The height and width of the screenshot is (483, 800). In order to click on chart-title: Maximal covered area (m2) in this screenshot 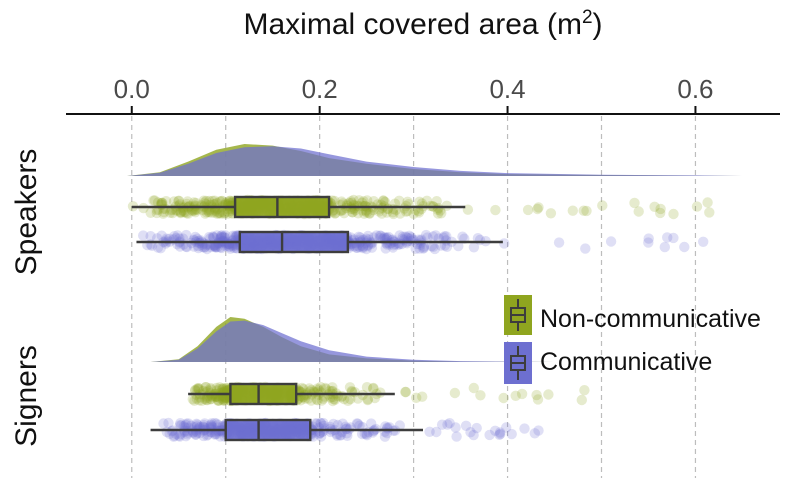, I will do `click(422, 24)`.